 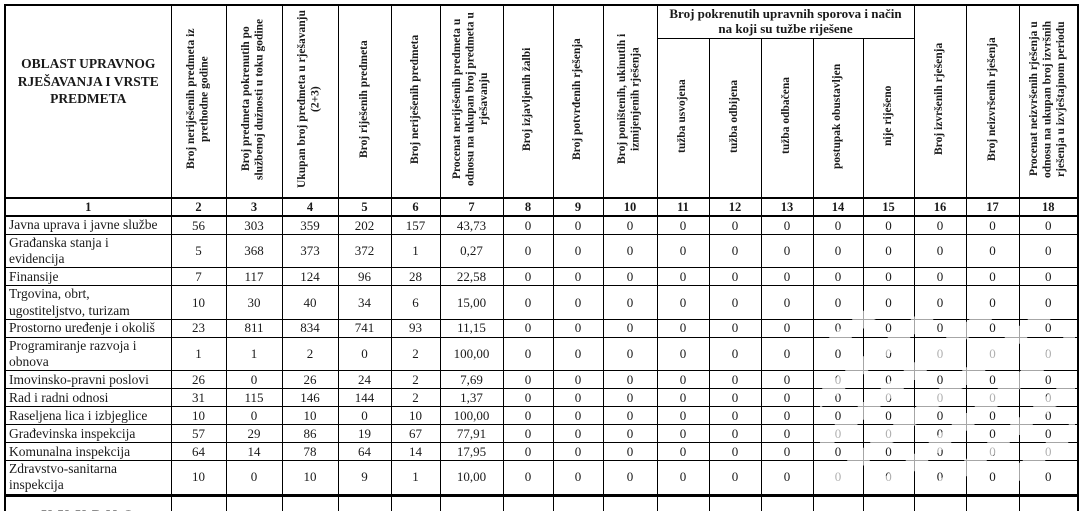 I want to click on value-cell: 43,73, so click(x=471, y=225).